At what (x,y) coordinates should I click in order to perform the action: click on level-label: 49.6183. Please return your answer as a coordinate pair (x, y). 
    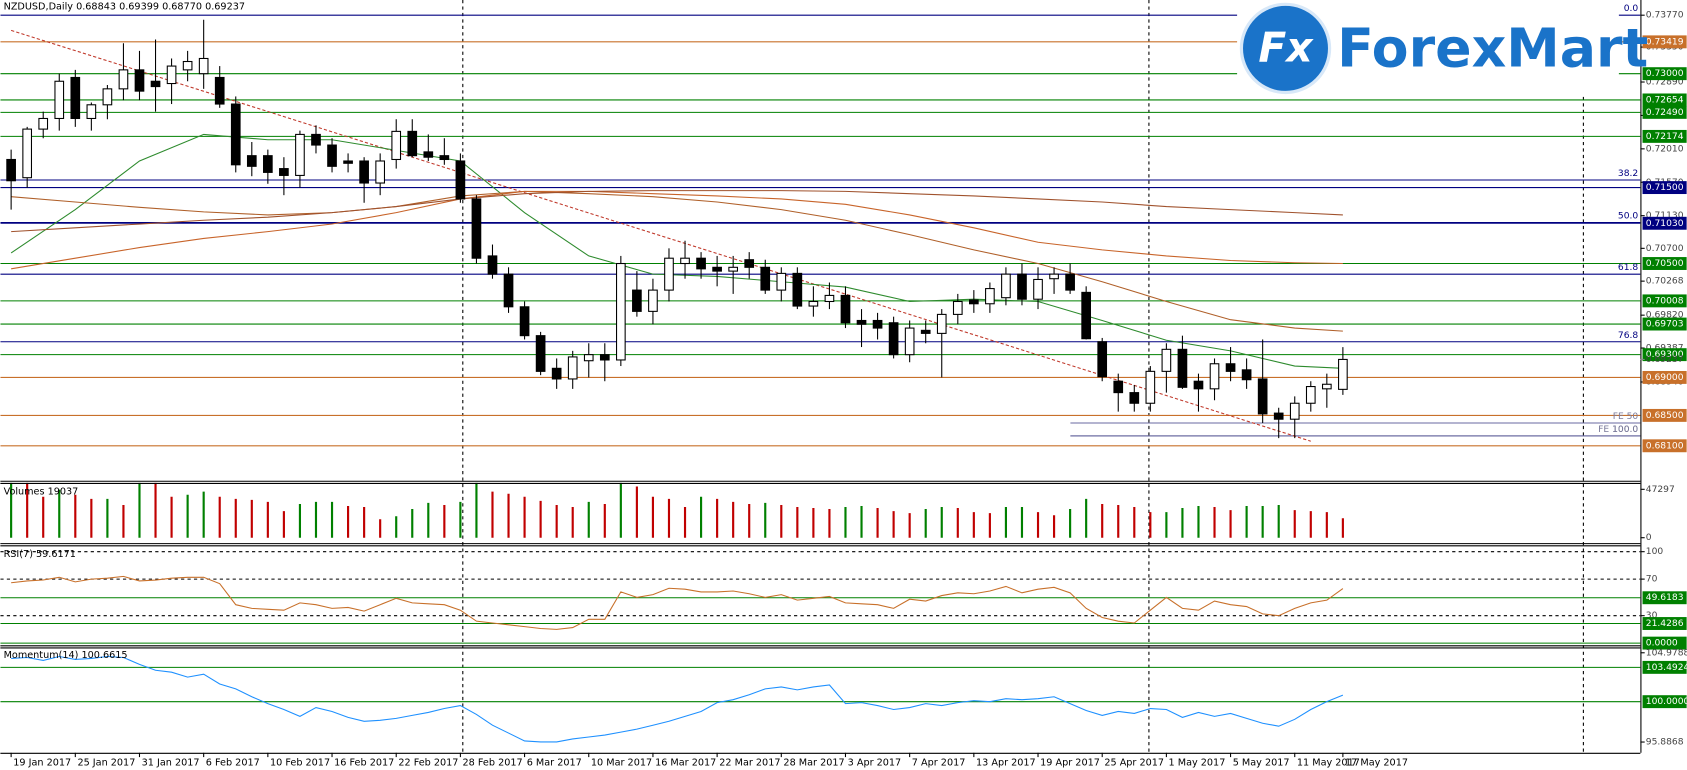
    Looking at the image, I should click on (1665, 598).